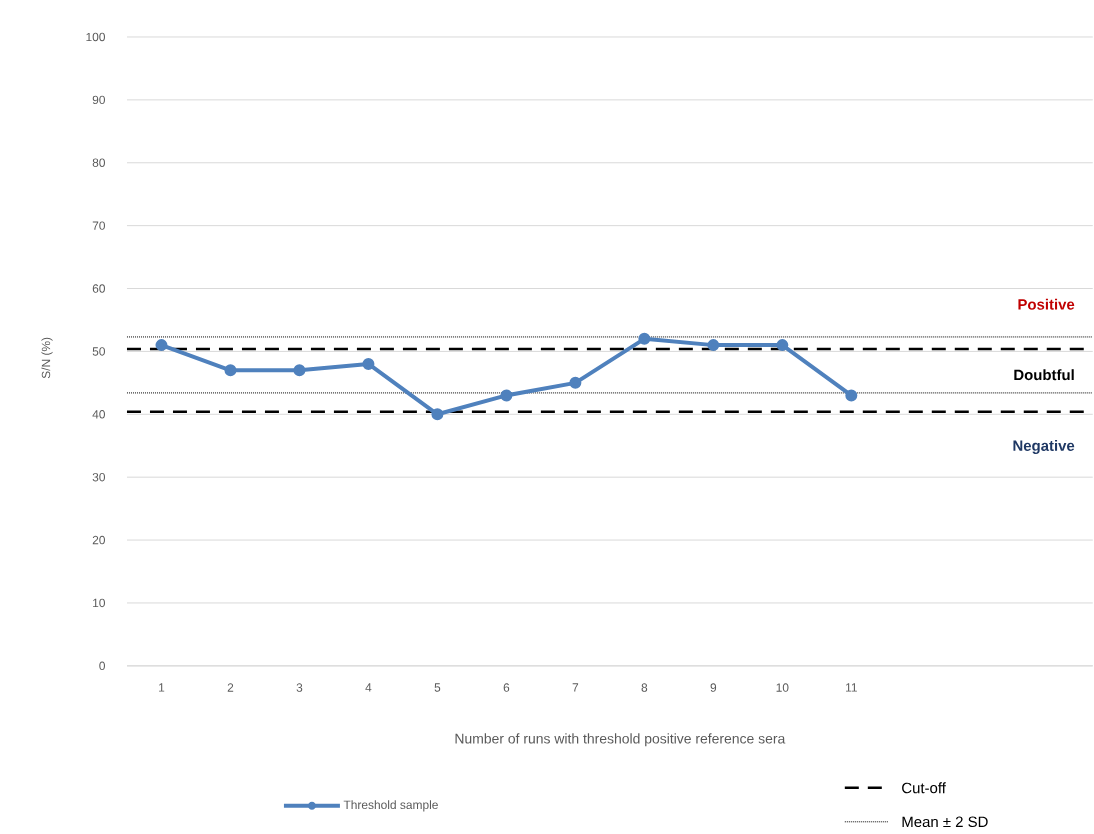  What do you see at coordinates (98, 225) in the screenshot?
I see `y-tick-label: 70` at bounding box center [98, 225].